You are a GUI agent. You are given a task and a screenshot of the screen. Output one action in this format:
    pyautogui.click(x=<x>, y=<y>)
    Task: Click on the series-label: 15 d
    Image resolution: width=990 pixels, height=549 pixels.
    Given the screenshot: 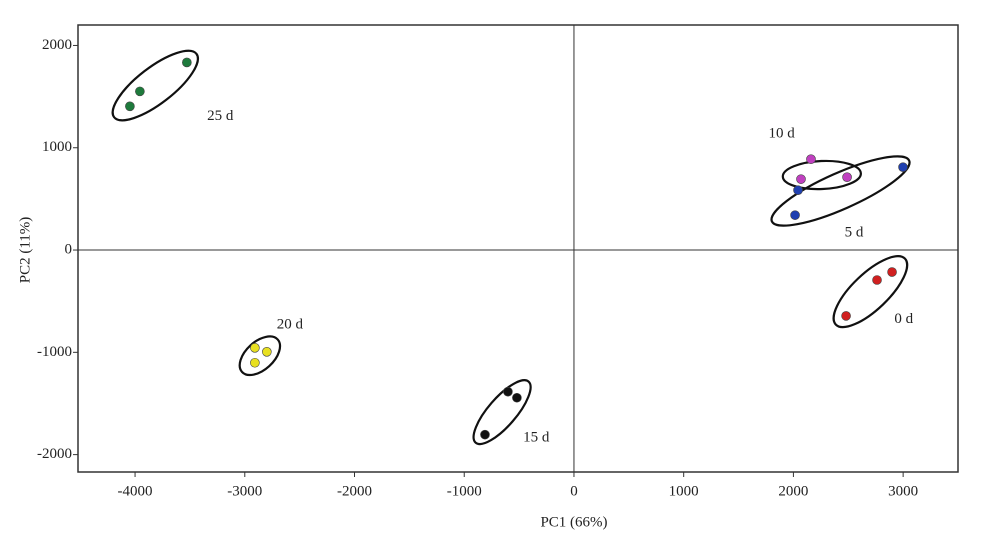 What is the action you would take?
    pyautogui.click(x=536, y=437)
    